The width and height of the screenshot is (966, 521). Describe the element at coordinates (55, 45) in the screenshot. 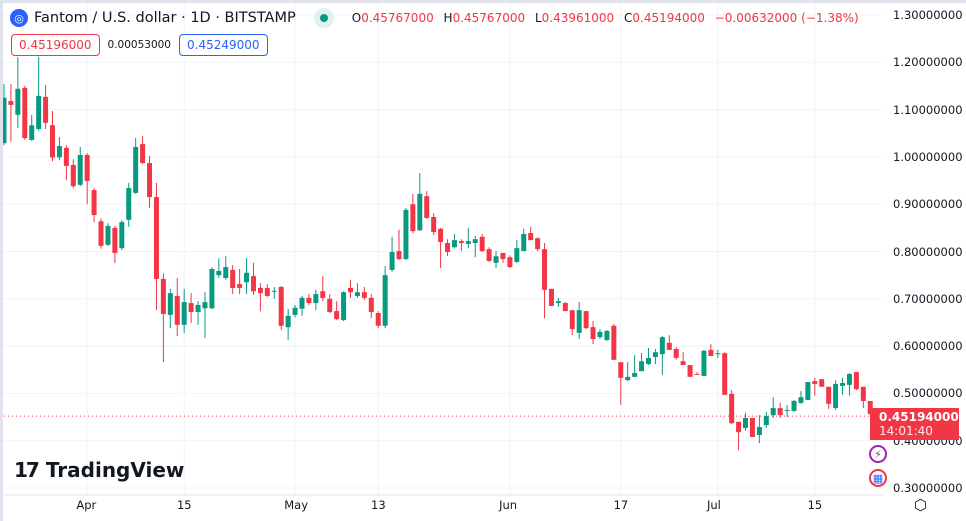

I see `sell-button: 0.45196000` at that location.